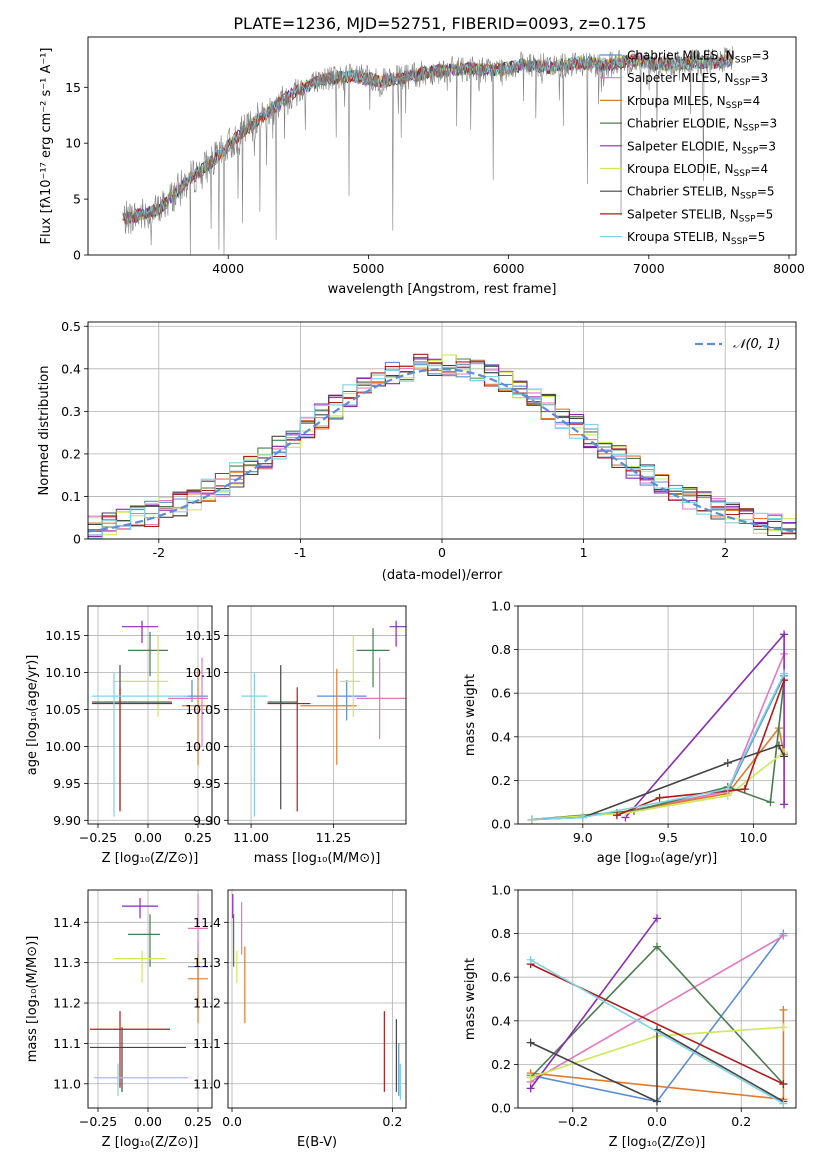  I want to click on legend-label: 𝒩(0, 1), so click(756, 344).